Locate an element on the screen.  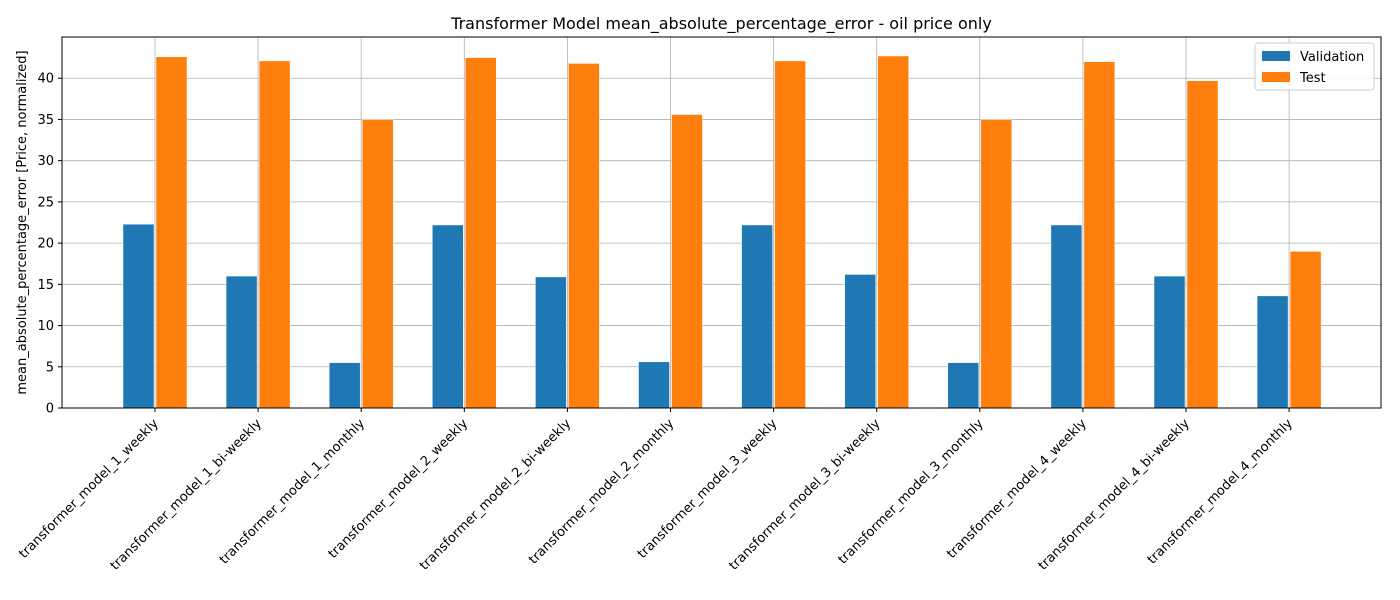
y-tick-label: 5 is located at coordinates (50, 367).